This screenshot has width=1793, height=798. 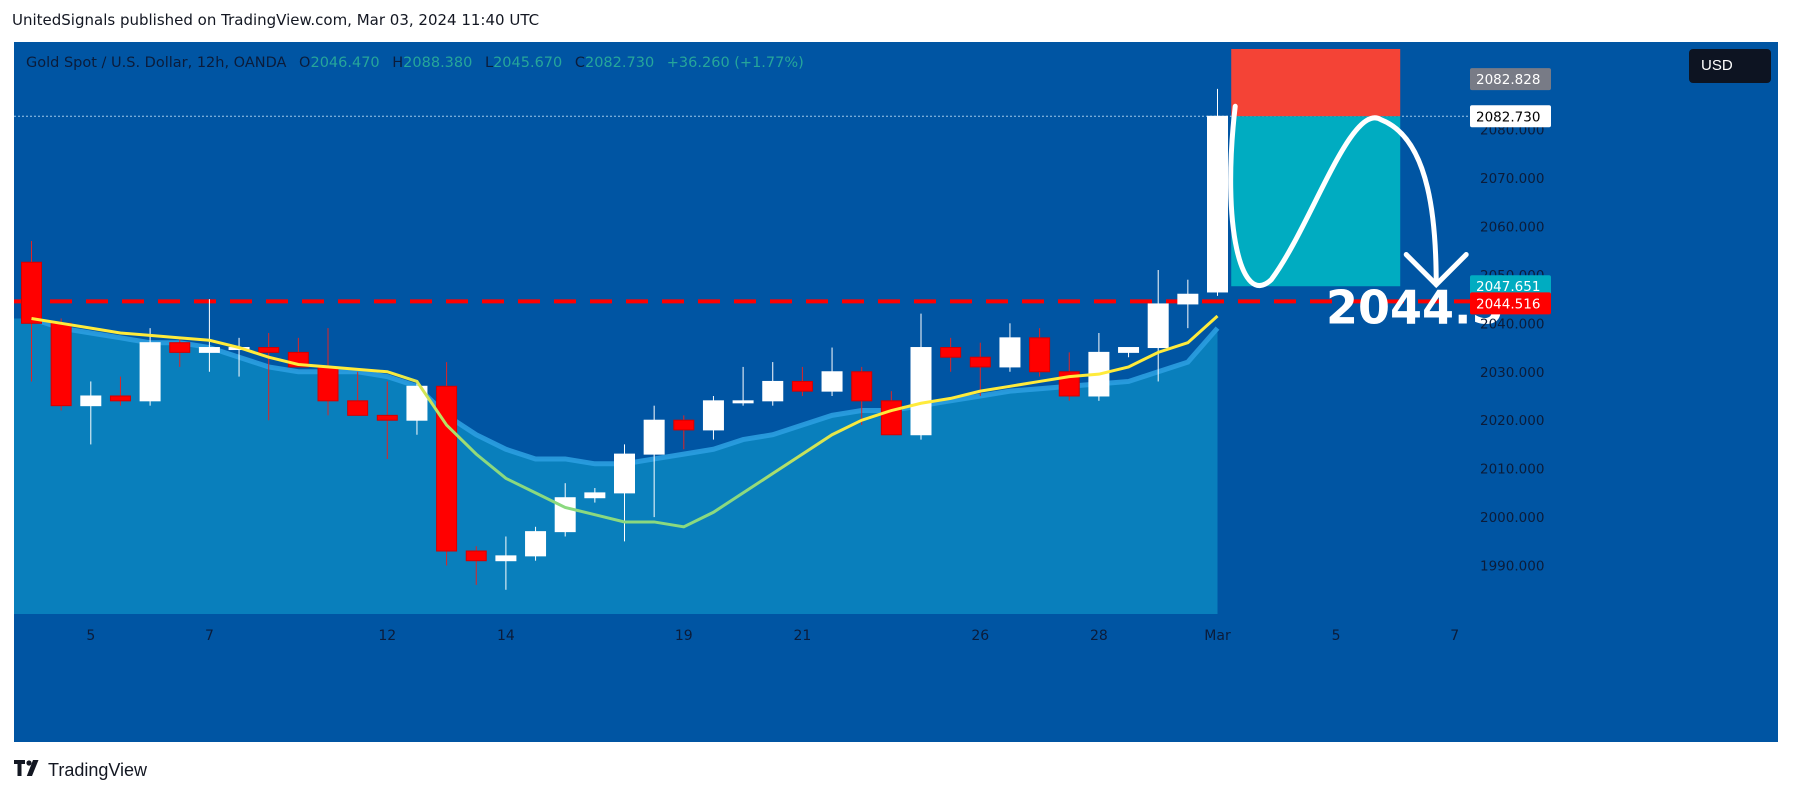 I want to click on ema-tag-bg, so click(x=1510, y=286).